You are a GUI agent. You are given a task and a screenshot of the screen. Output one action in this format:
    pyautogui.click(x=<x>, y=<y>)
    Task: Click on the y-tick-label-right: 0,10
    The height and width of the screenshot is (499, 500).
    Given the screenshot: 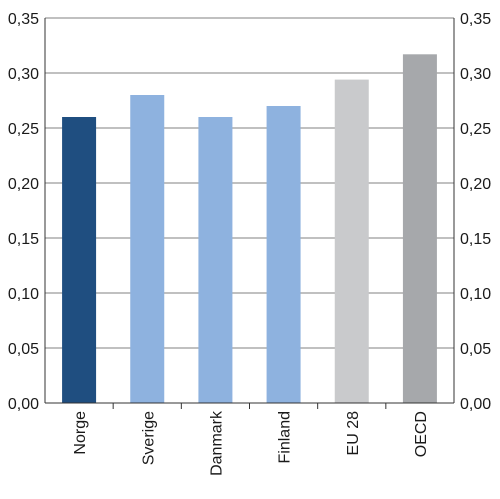 What is the action you would take?
    pyautogui.click(x=475, y=294)
    